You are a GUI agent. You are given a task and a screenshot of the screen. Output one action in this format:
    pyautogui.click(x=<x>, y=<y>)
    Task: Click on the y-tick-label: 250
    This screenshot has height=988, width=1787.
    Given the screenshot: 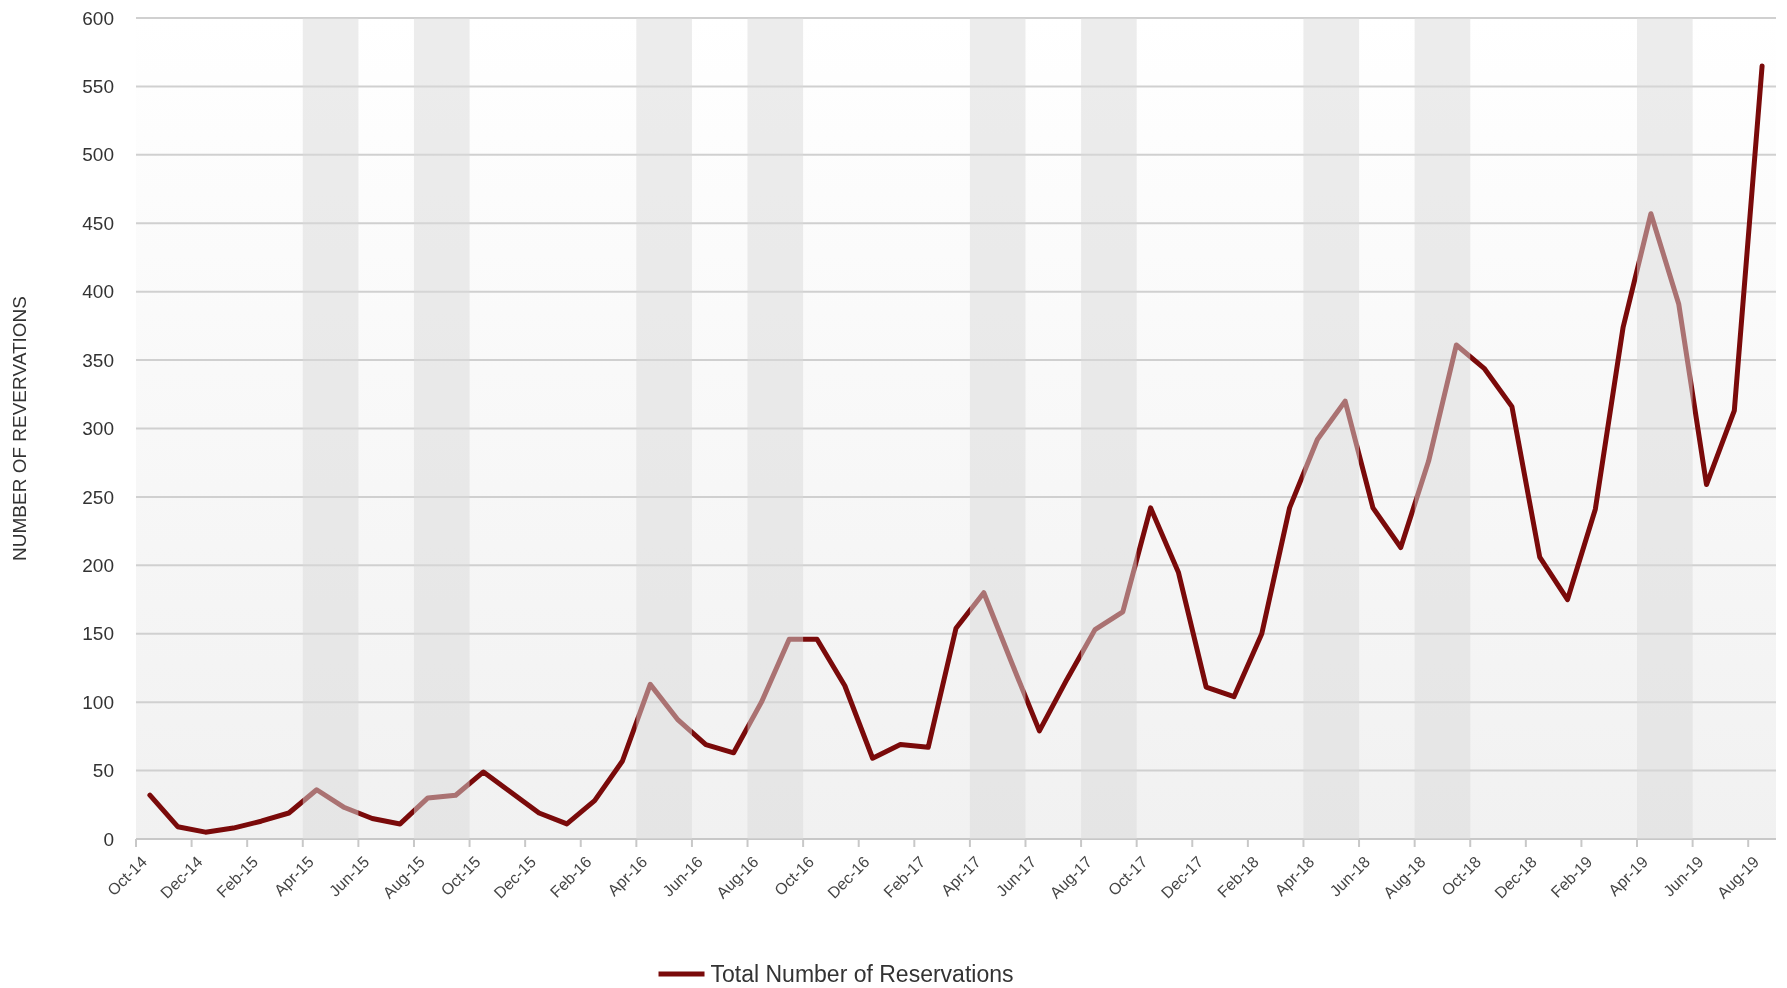 What is the action you would take?
    pyautogui.click(x=98, y=497)
    